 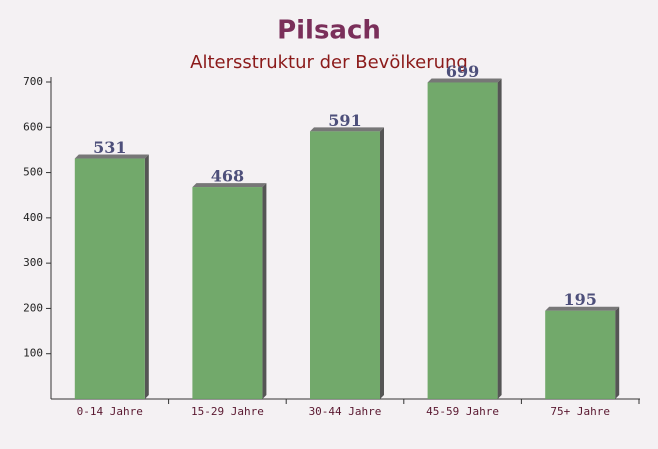 I want to click on x-tick-label: 45-59 Jahre, so click(x=462, y=411).